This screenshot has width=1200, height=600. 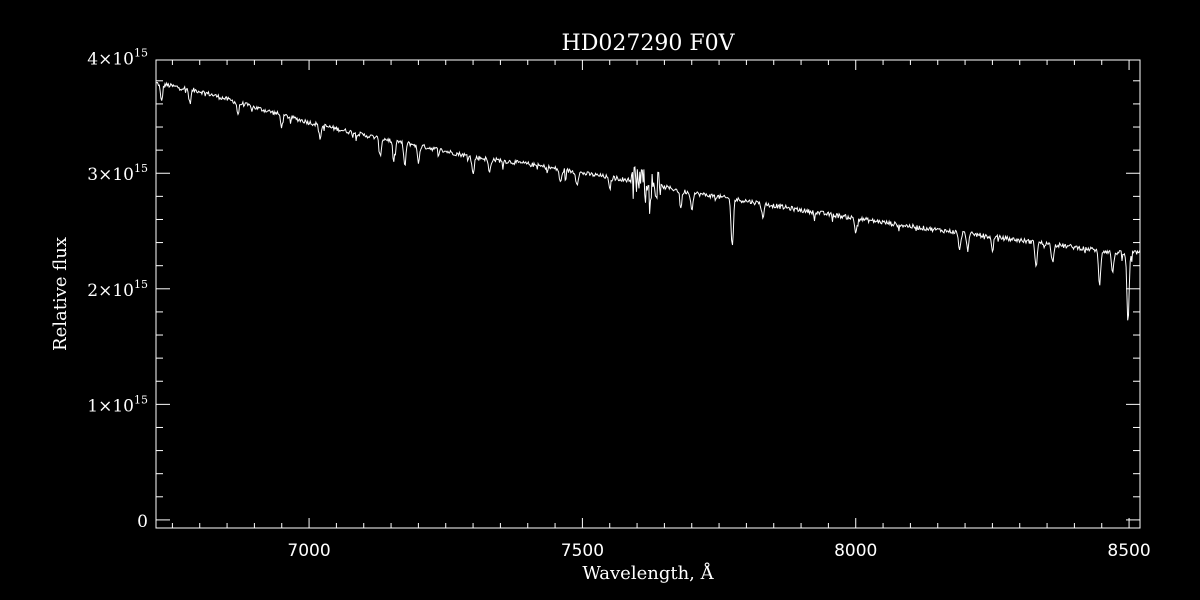 What do you see at coordinates (117, 289) in the screenshot?
I see `y-tick-label: 2×10¹⁵` at bounding box center [117, 289].